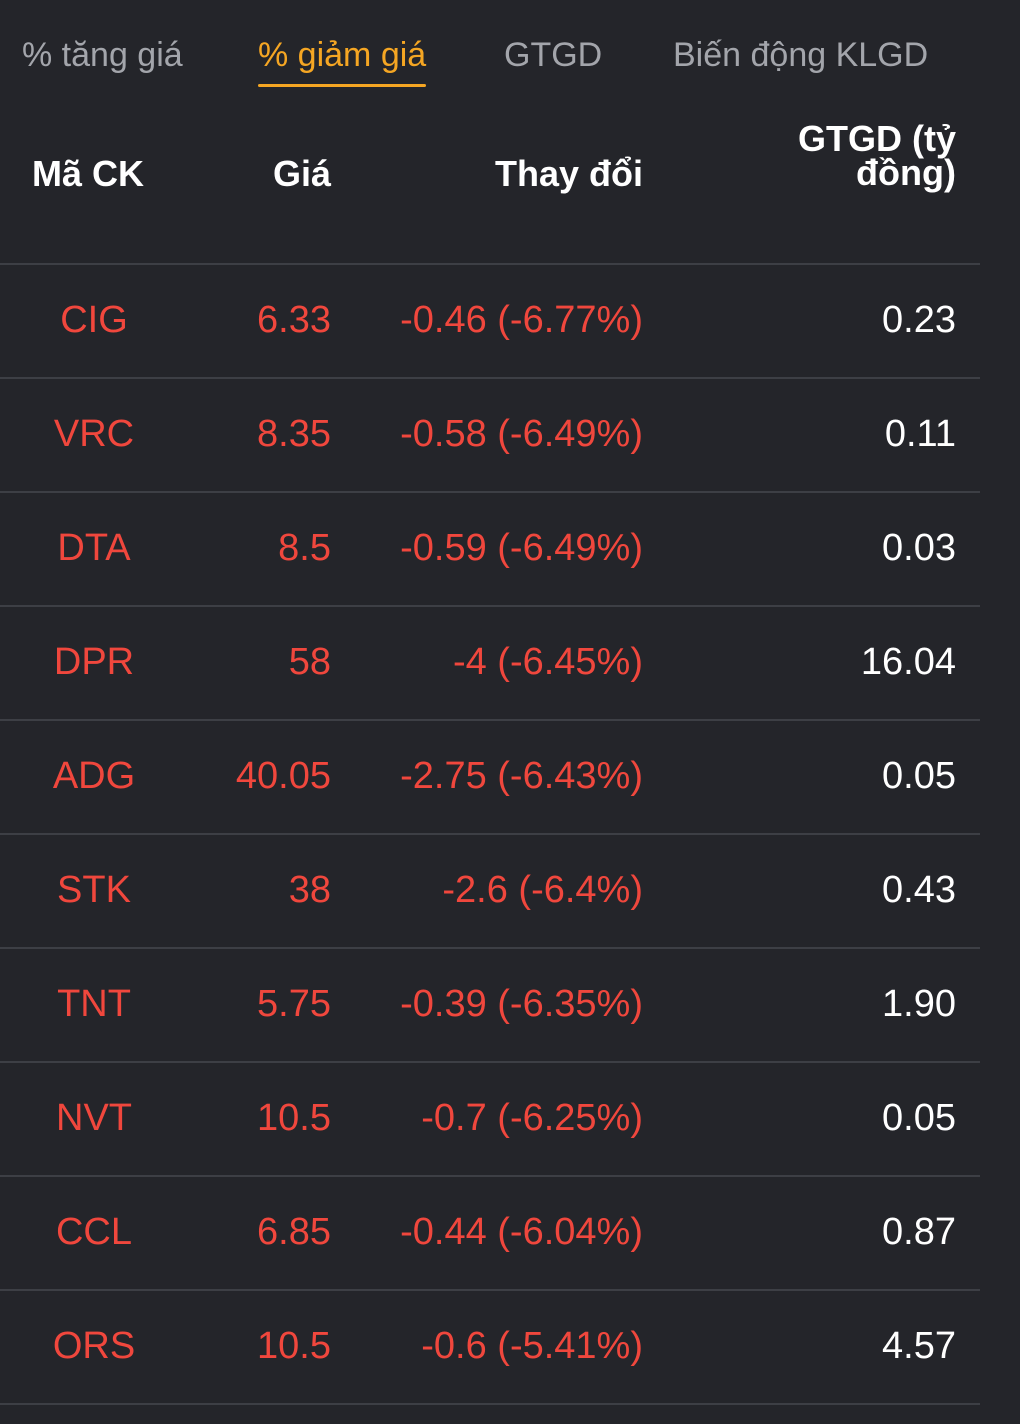  I want to click on tab-label: GTGD, so click(553, 55).